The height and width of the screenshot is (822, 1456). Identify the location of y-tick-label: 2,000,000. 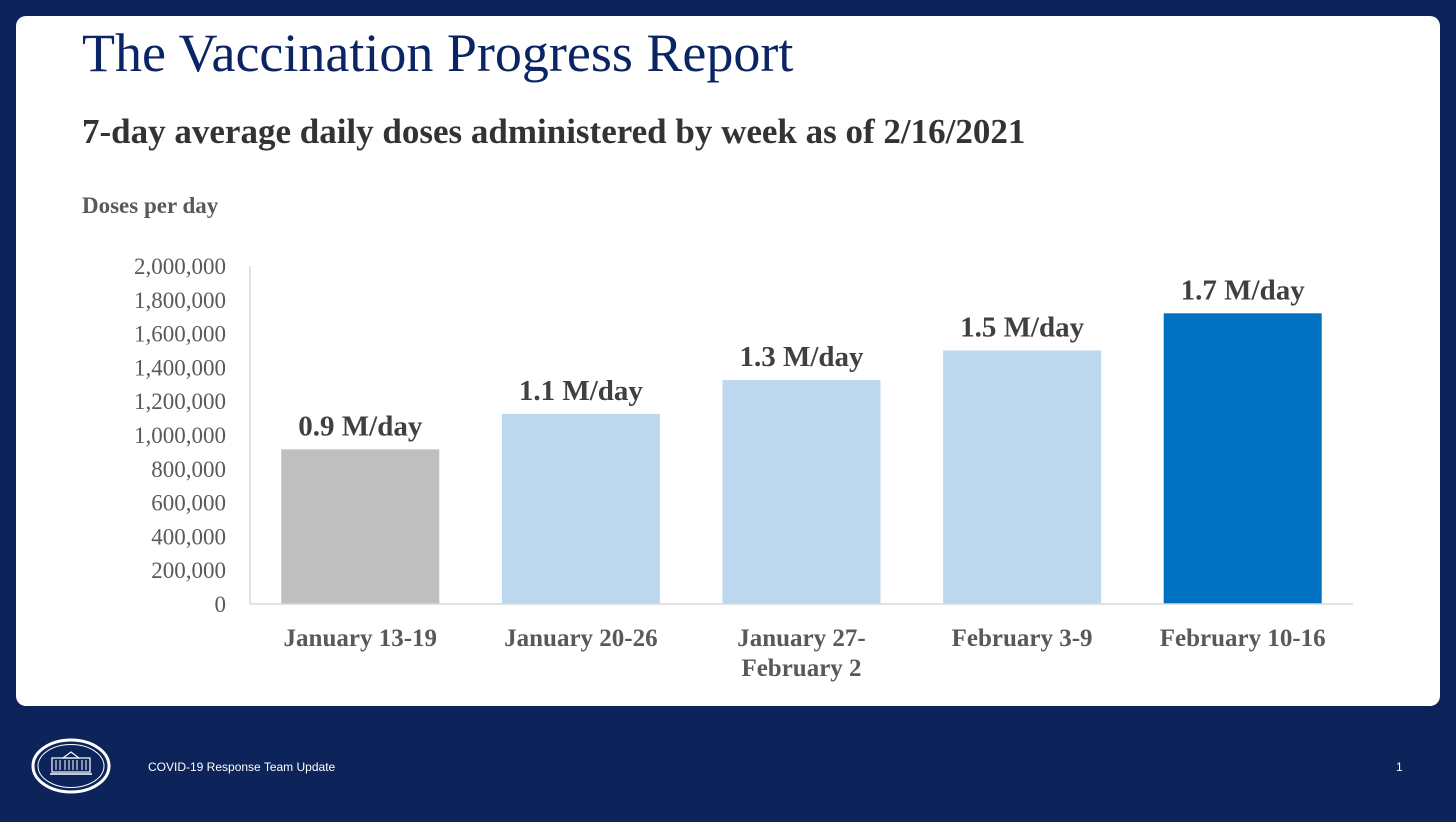
(180, 266).